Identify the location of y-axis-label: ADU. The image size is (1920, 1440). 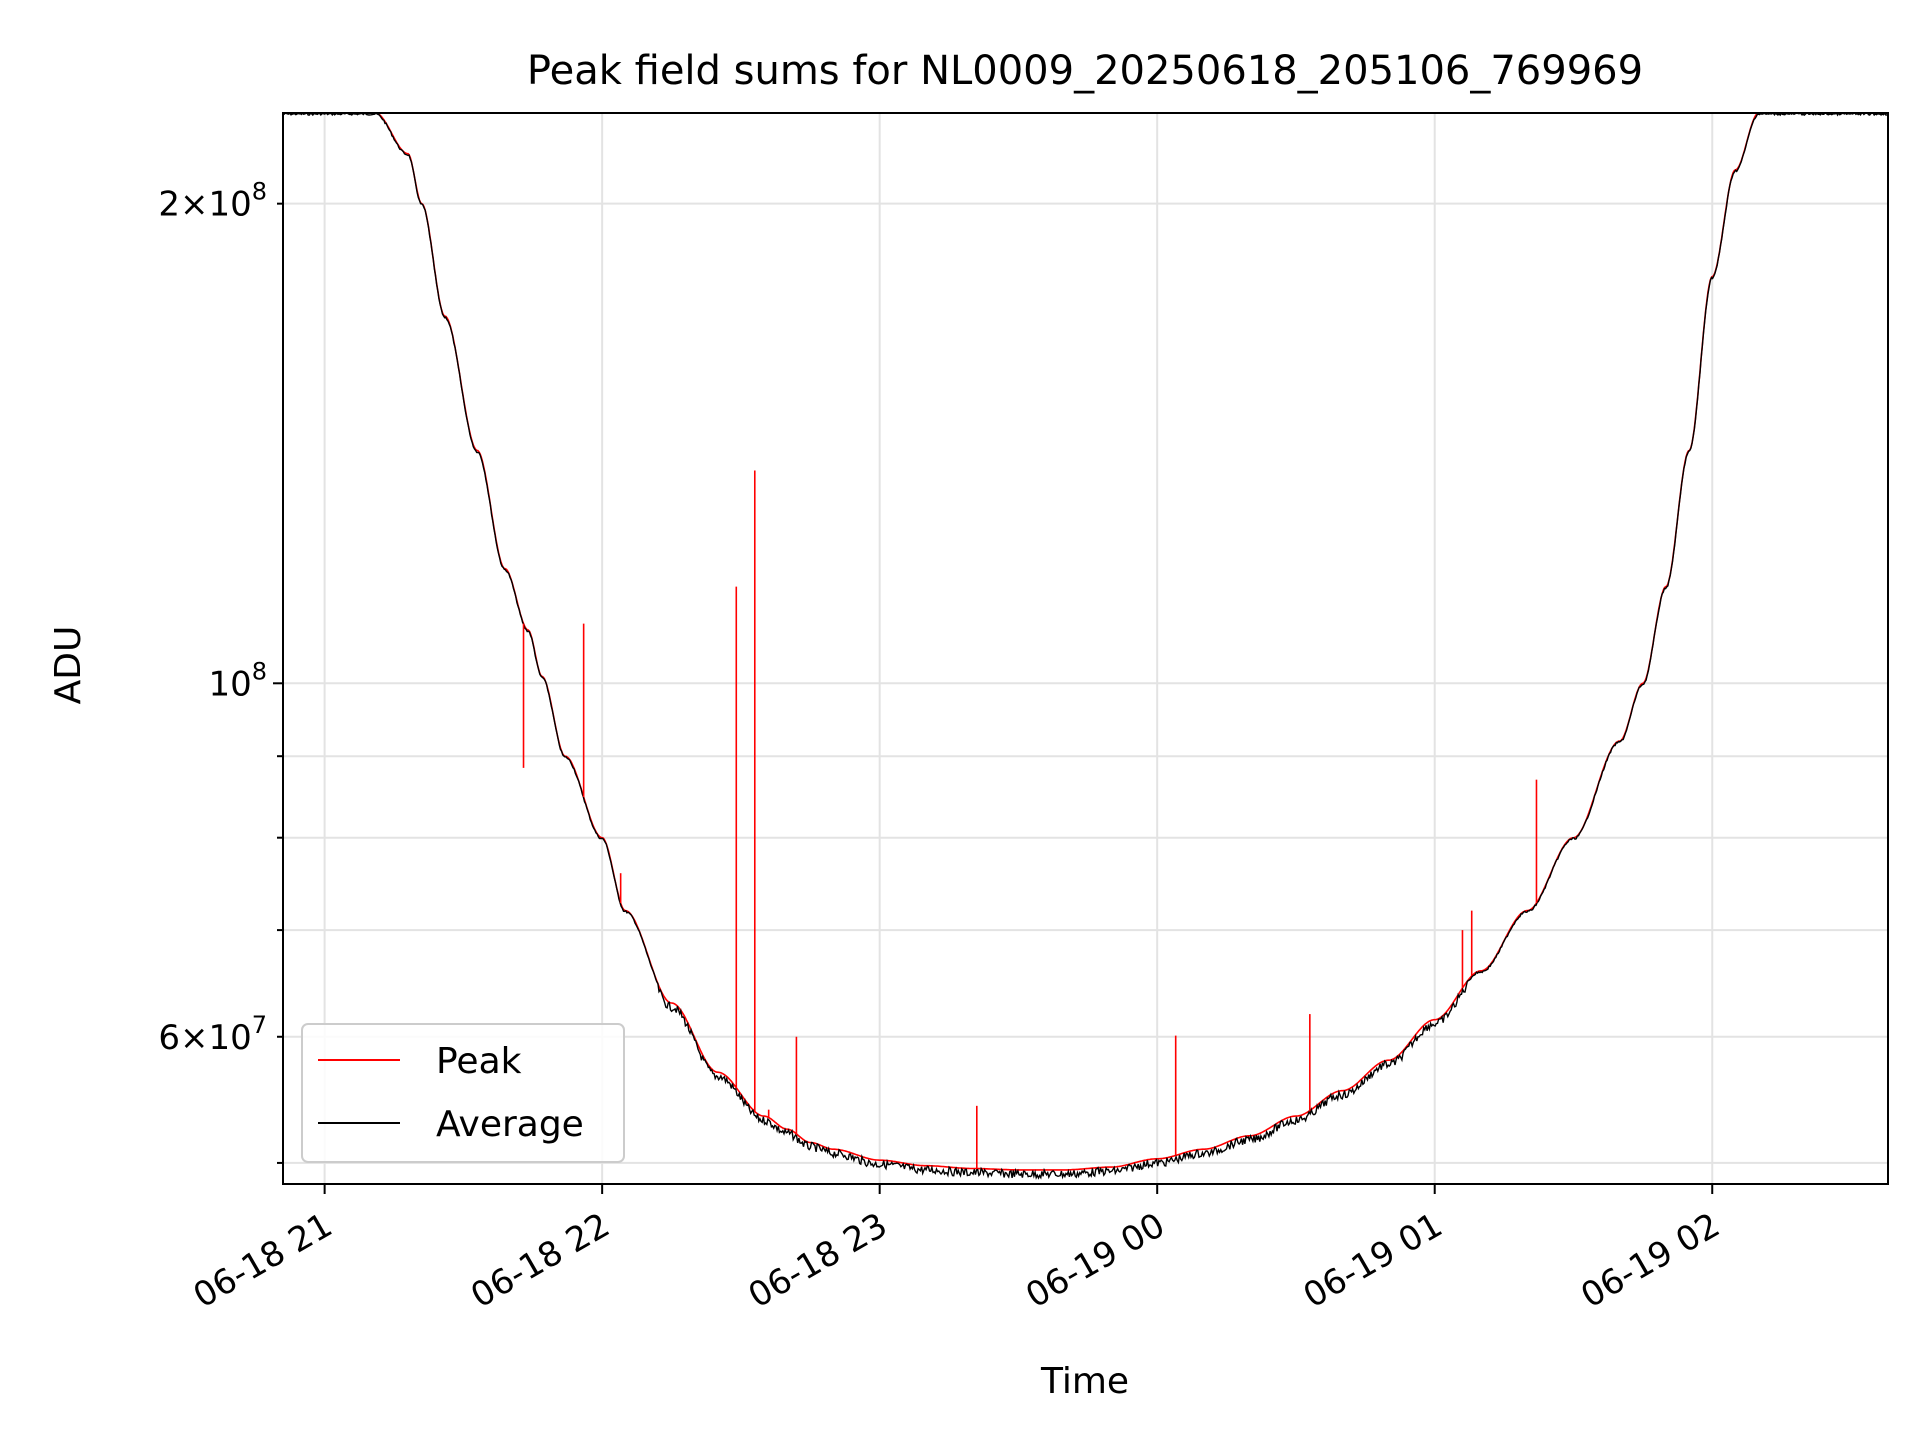
(68, 665).